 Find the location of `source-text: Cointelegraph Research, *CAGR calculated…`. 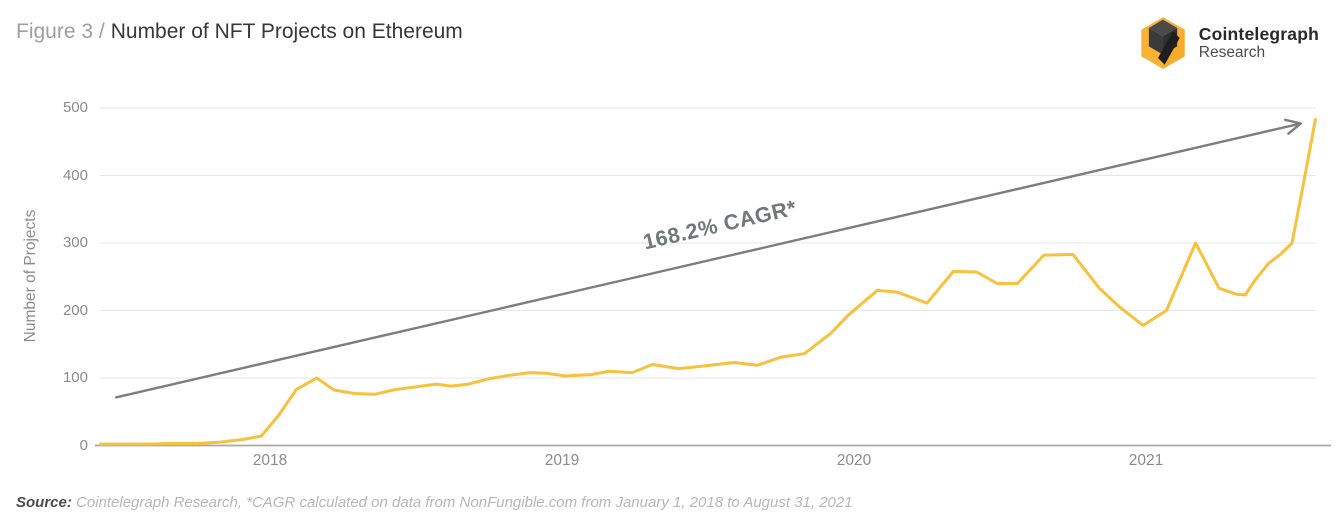

source-text: Cointelegraph Research, *CAGR calculated… is located at coordinates (462, 502).